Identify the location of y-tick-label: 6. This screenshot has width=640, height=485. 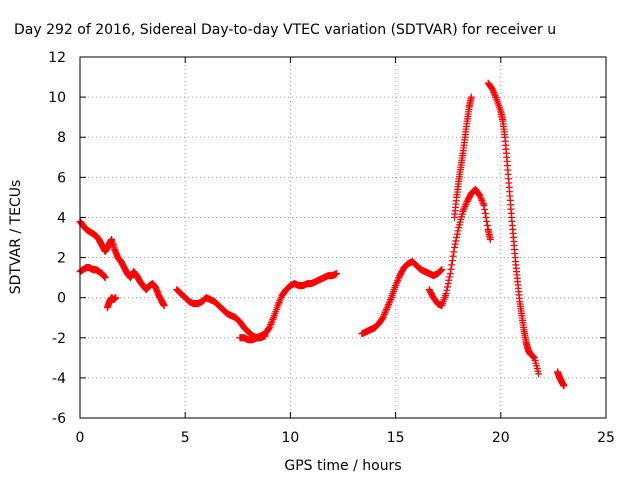
(61, 178).